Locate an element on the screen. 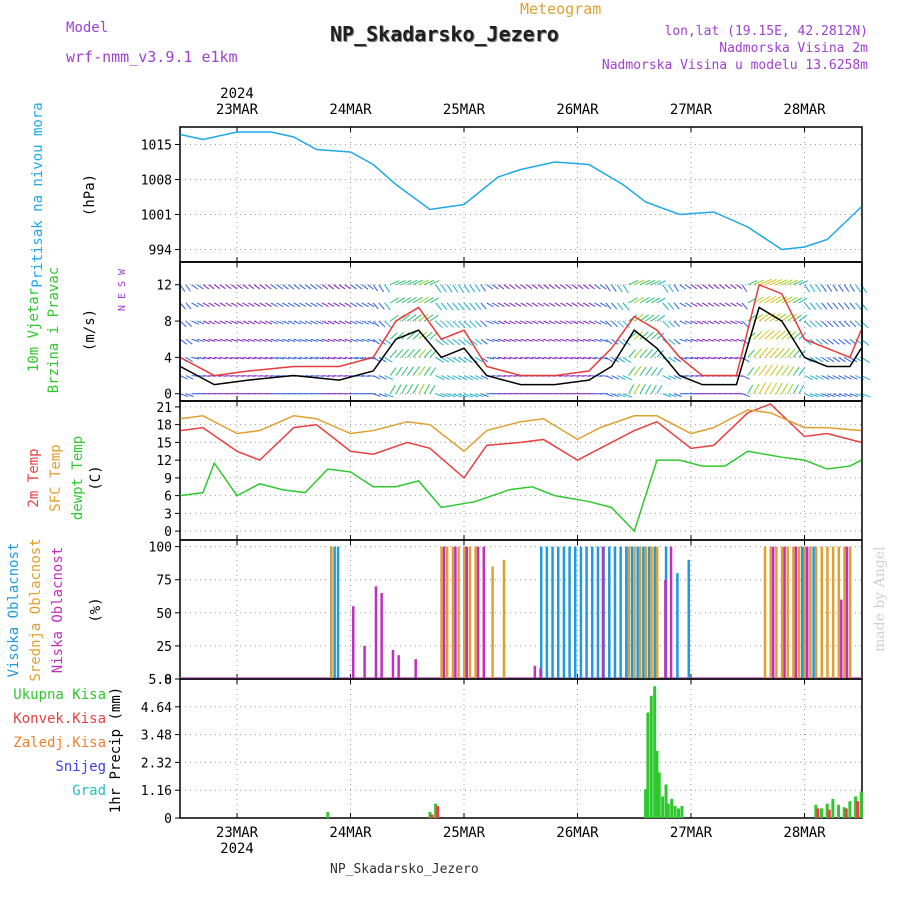  y-tick-label: 21 is located at coordinates (164, 408).